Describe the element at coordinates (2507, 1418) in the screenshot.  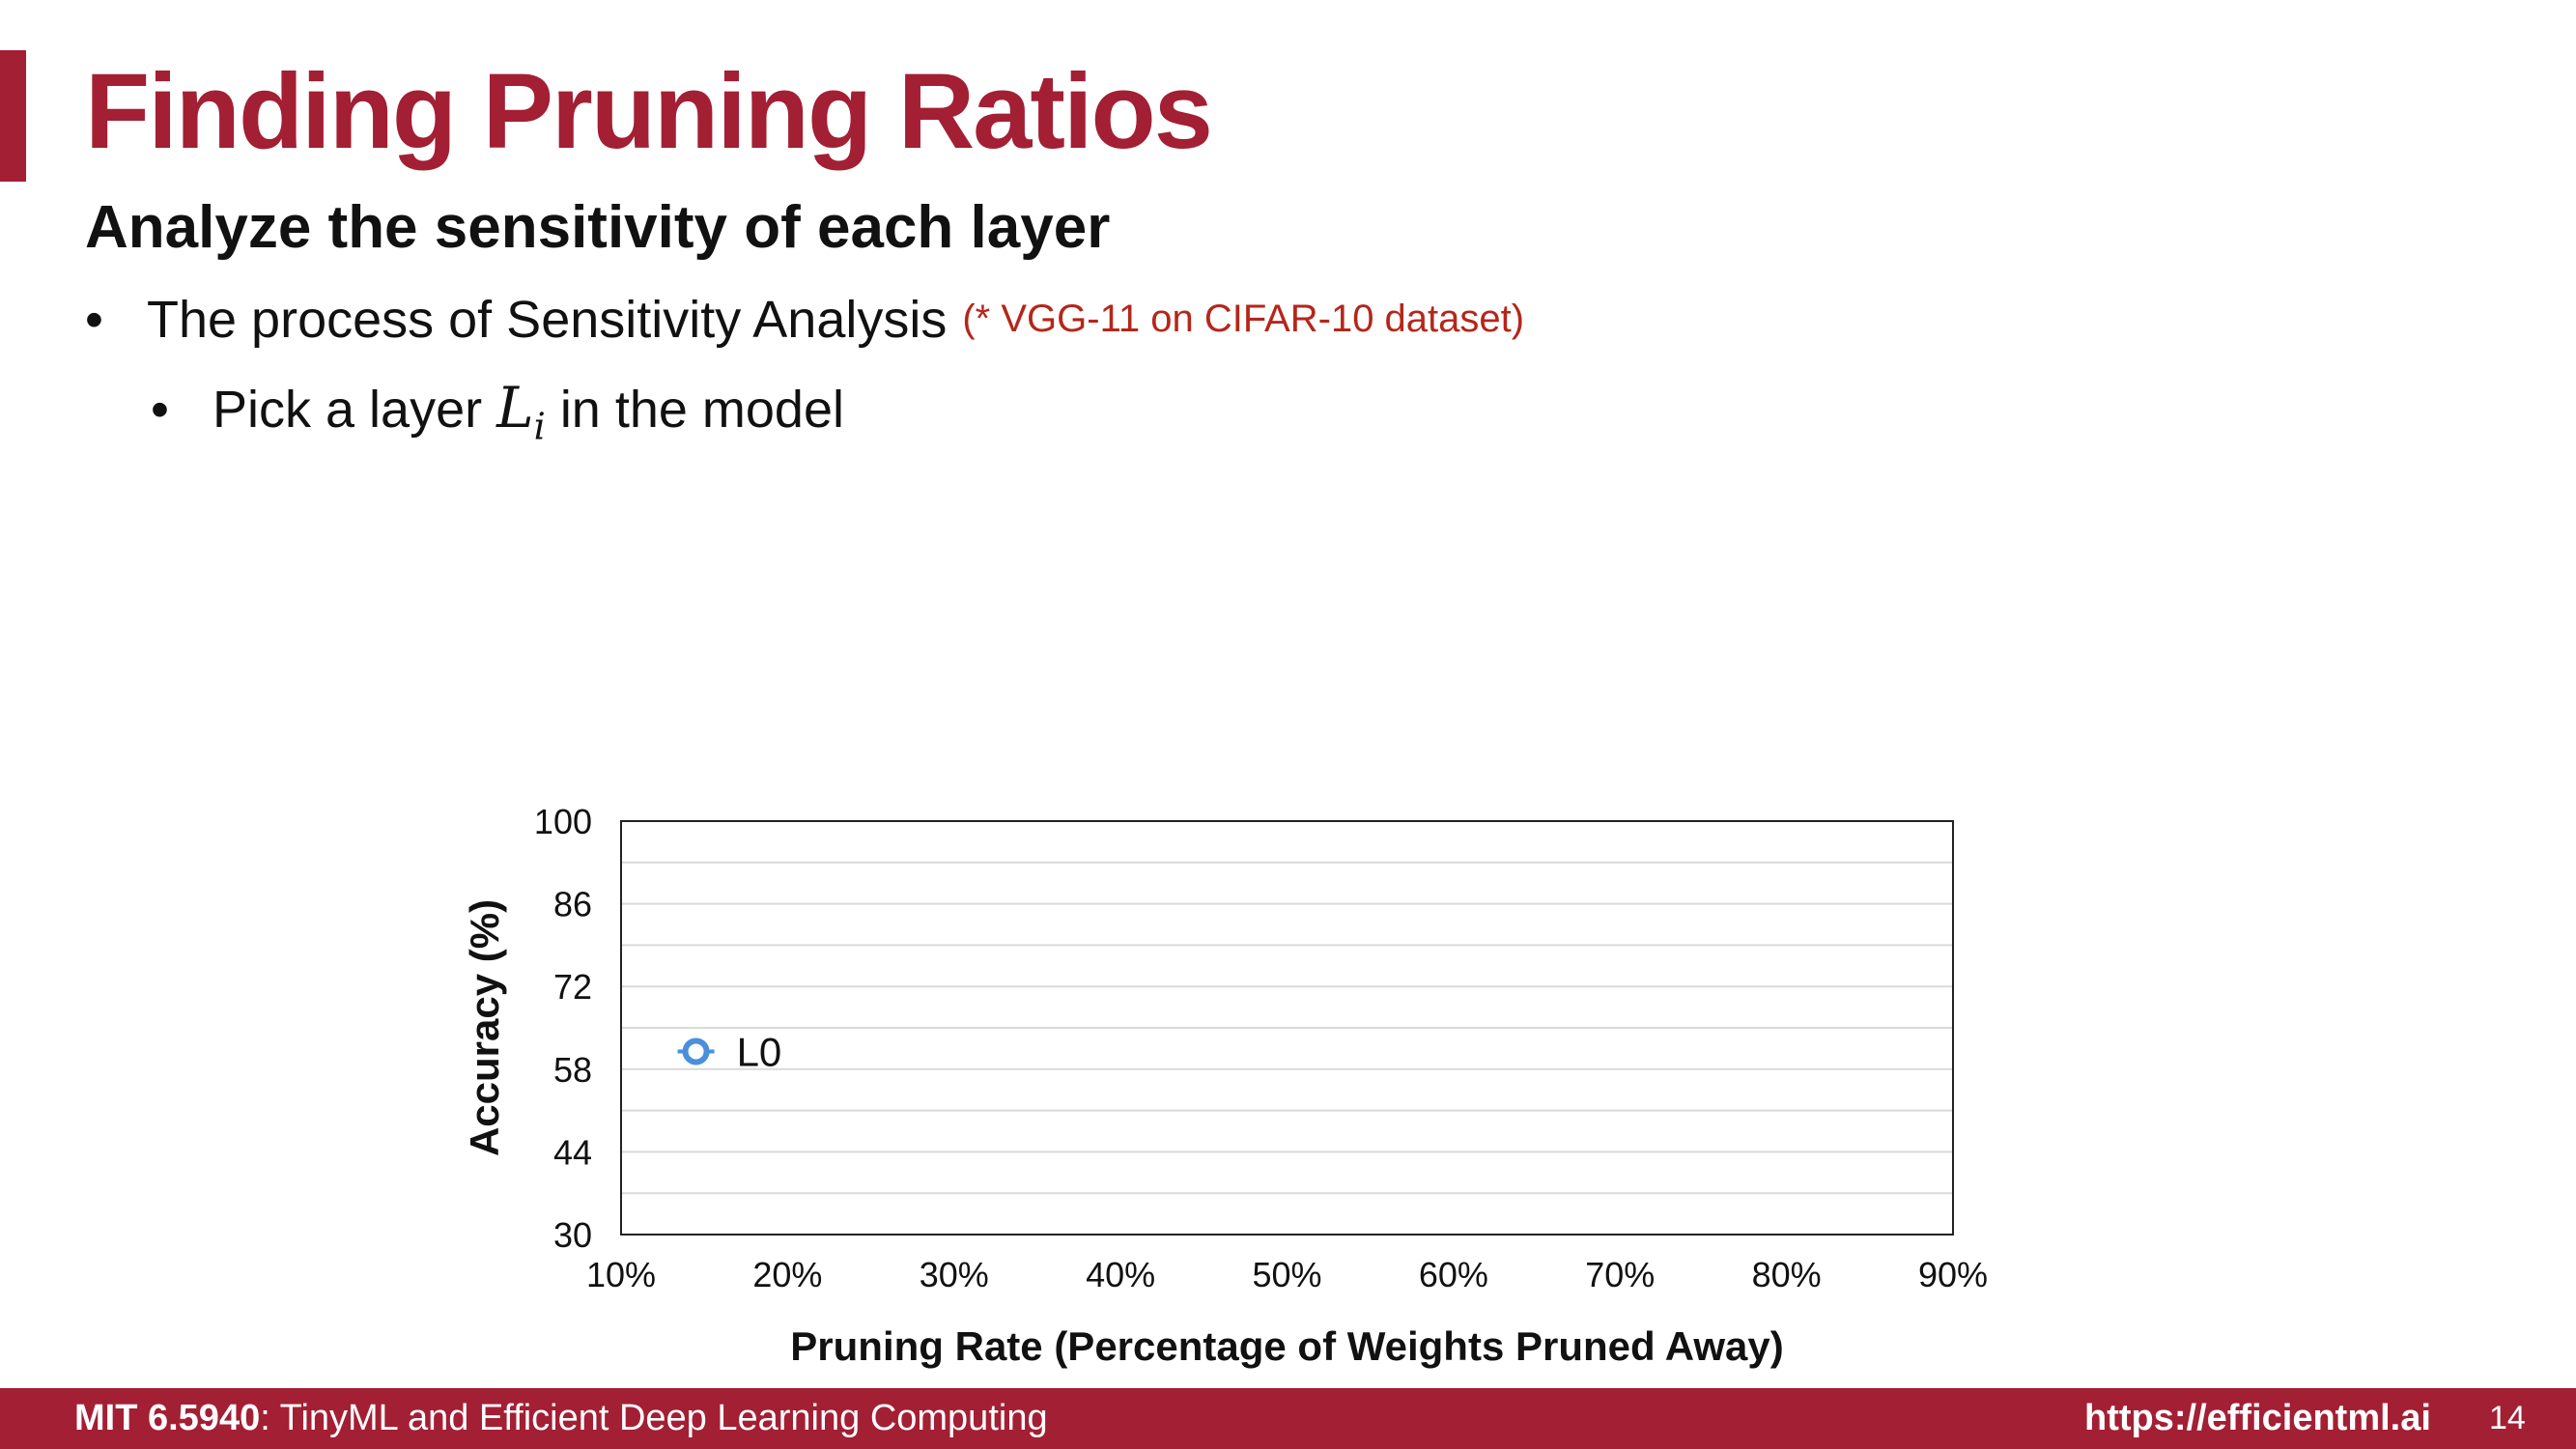
I see `page-number: 14` at that location.